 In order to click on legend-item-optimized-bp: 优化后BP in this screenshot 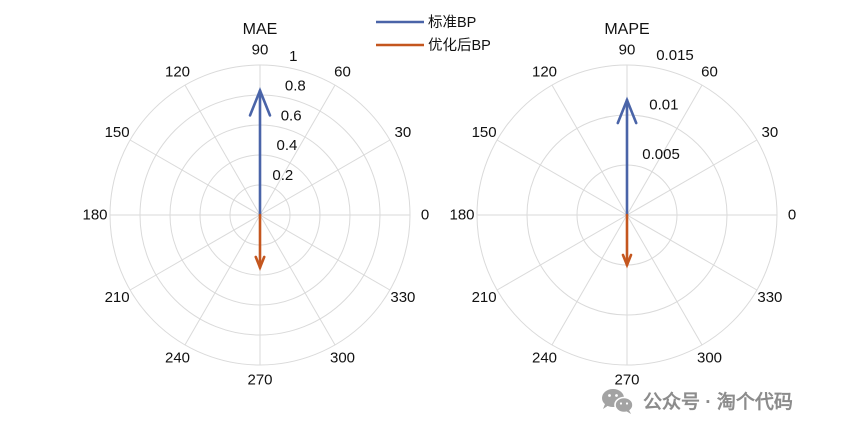, I will do `click(433, 45)`.